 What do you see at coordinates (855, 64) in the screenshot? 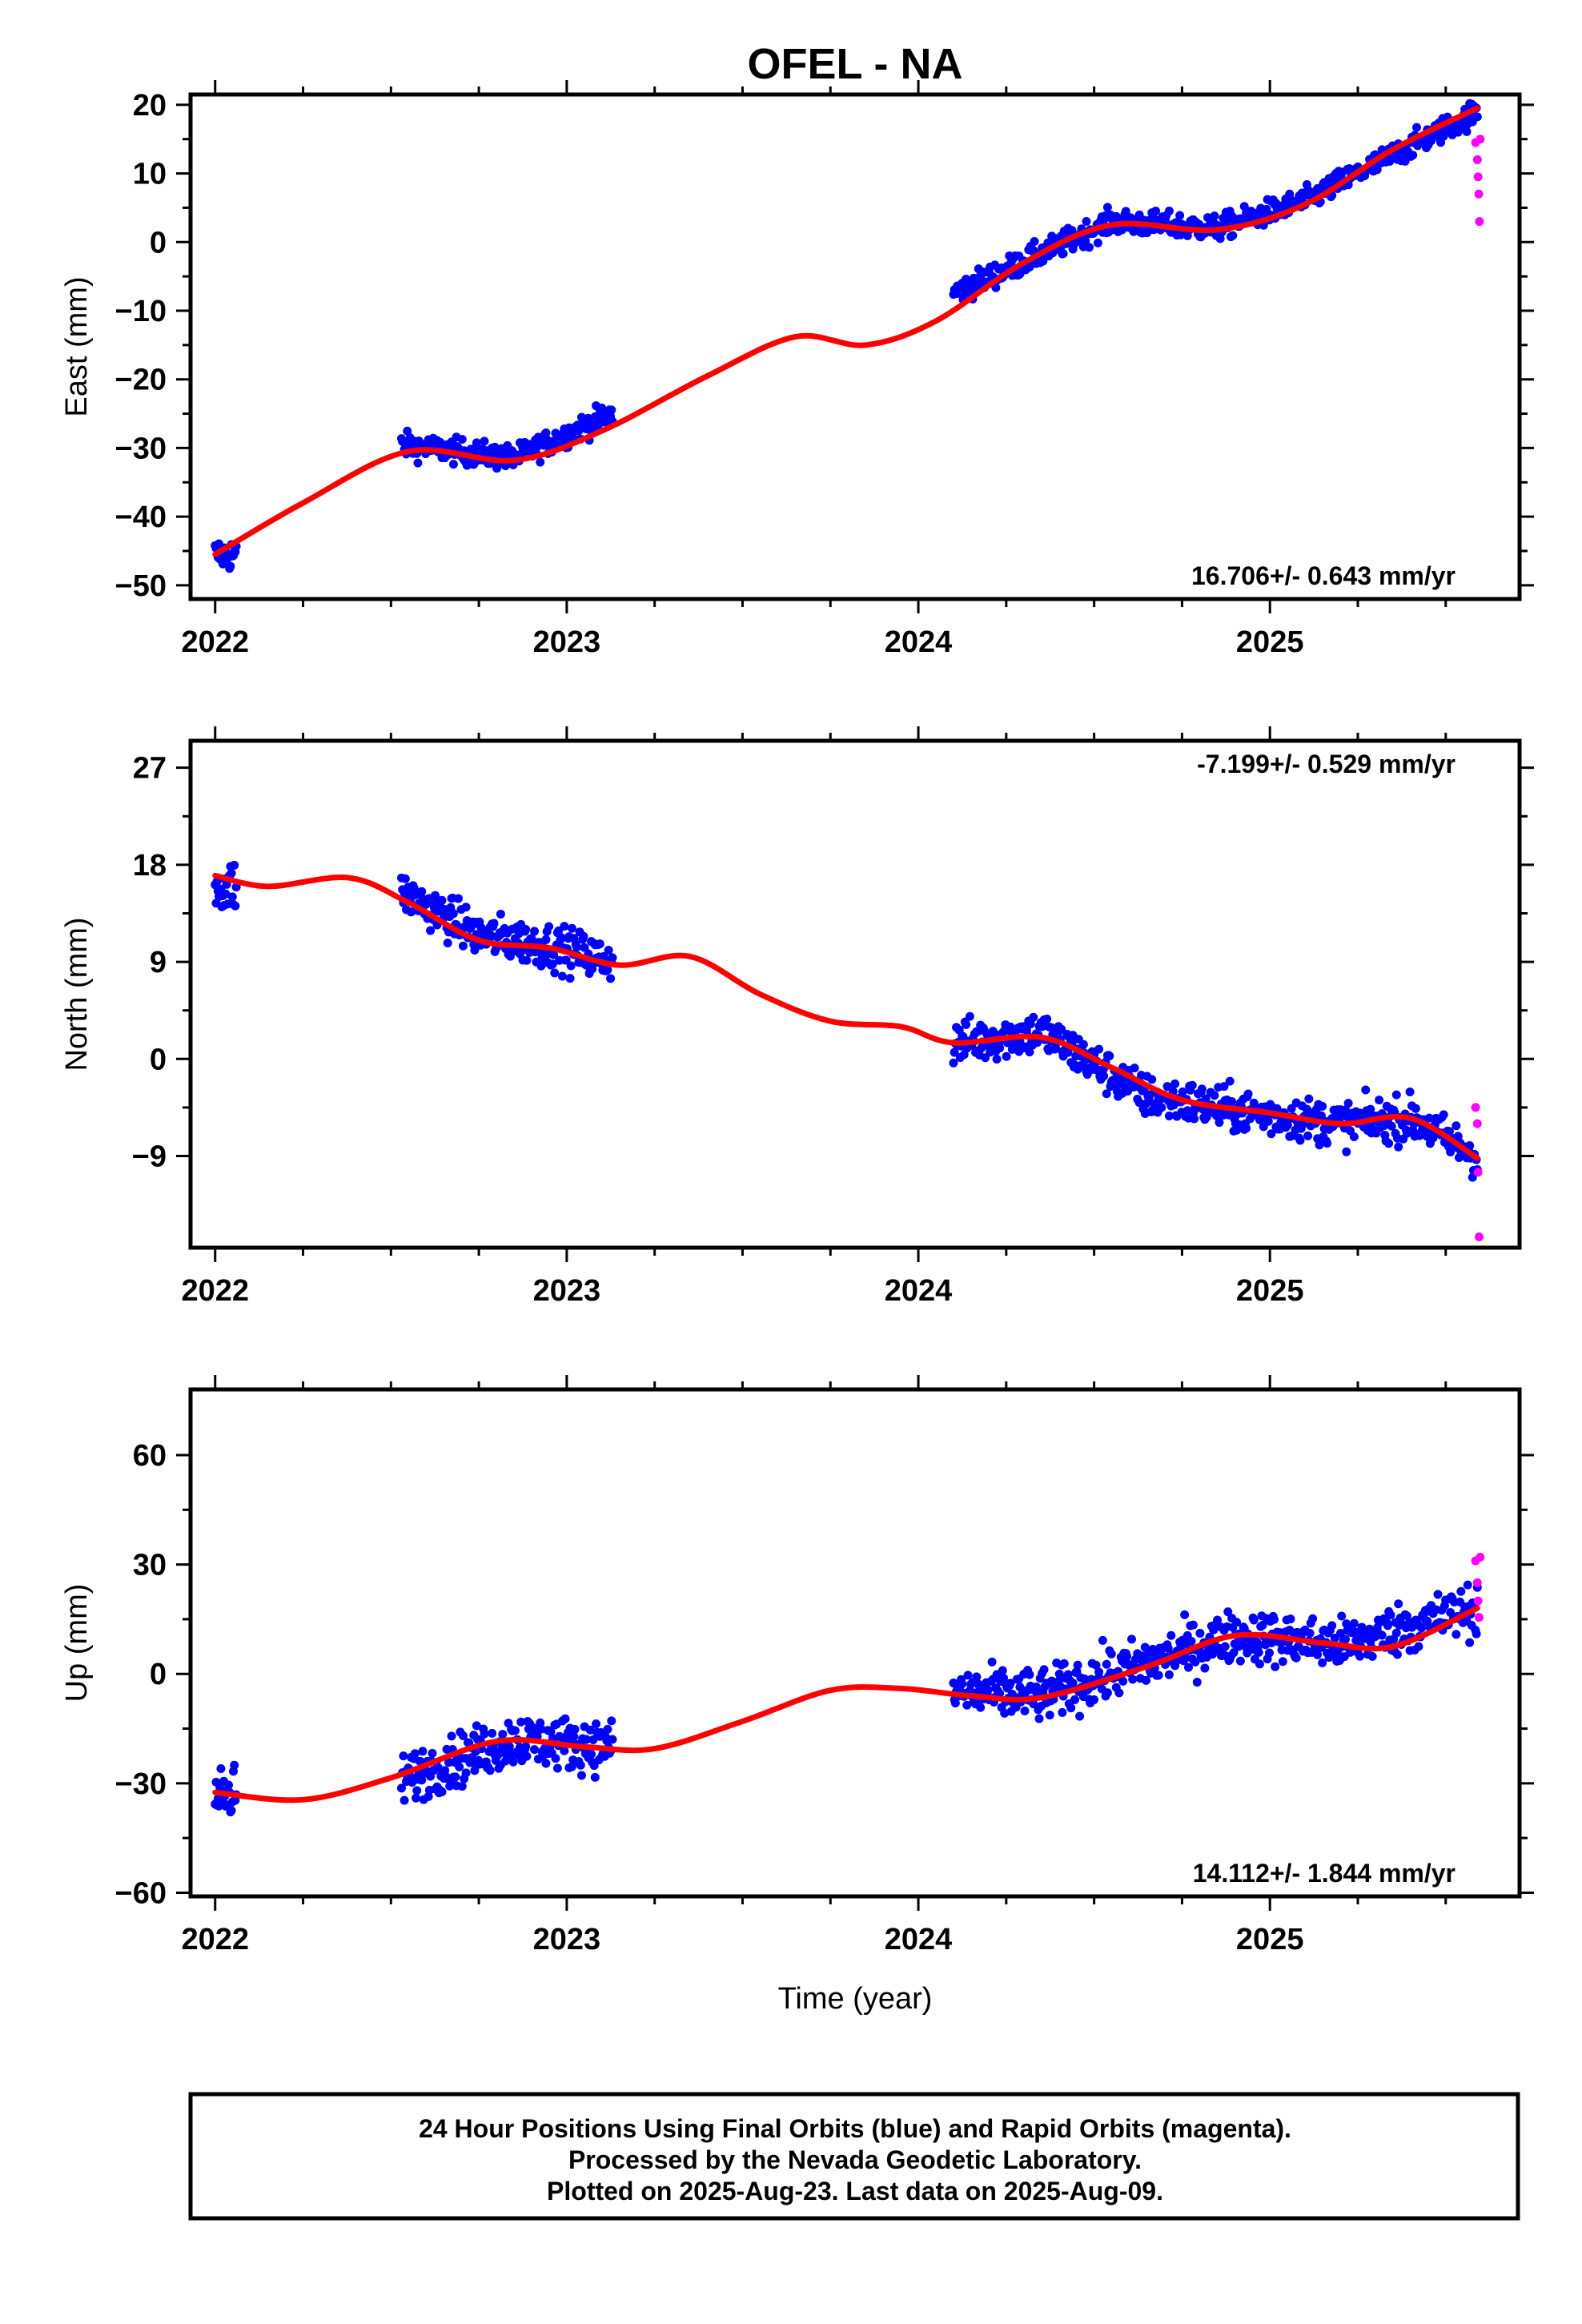
I see `chart-title: OFEL - NA` at bounding box center [855, 64].